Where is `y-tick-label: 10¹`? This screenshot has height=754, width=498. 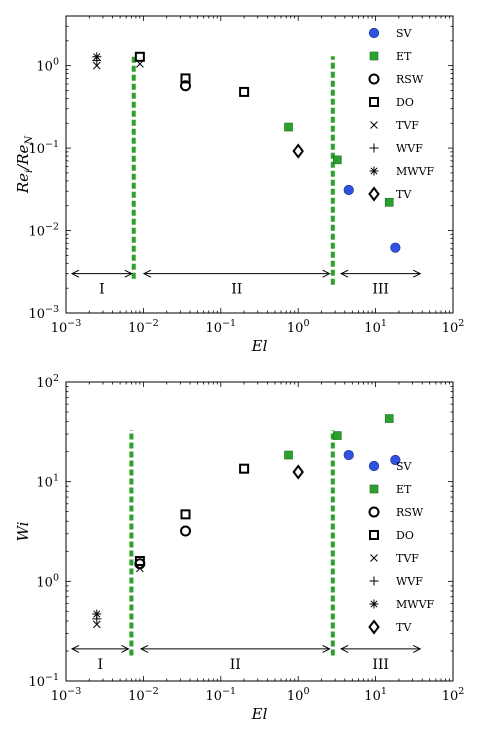 y-tick-label: 10¹ is located at coordinates (47, 482).